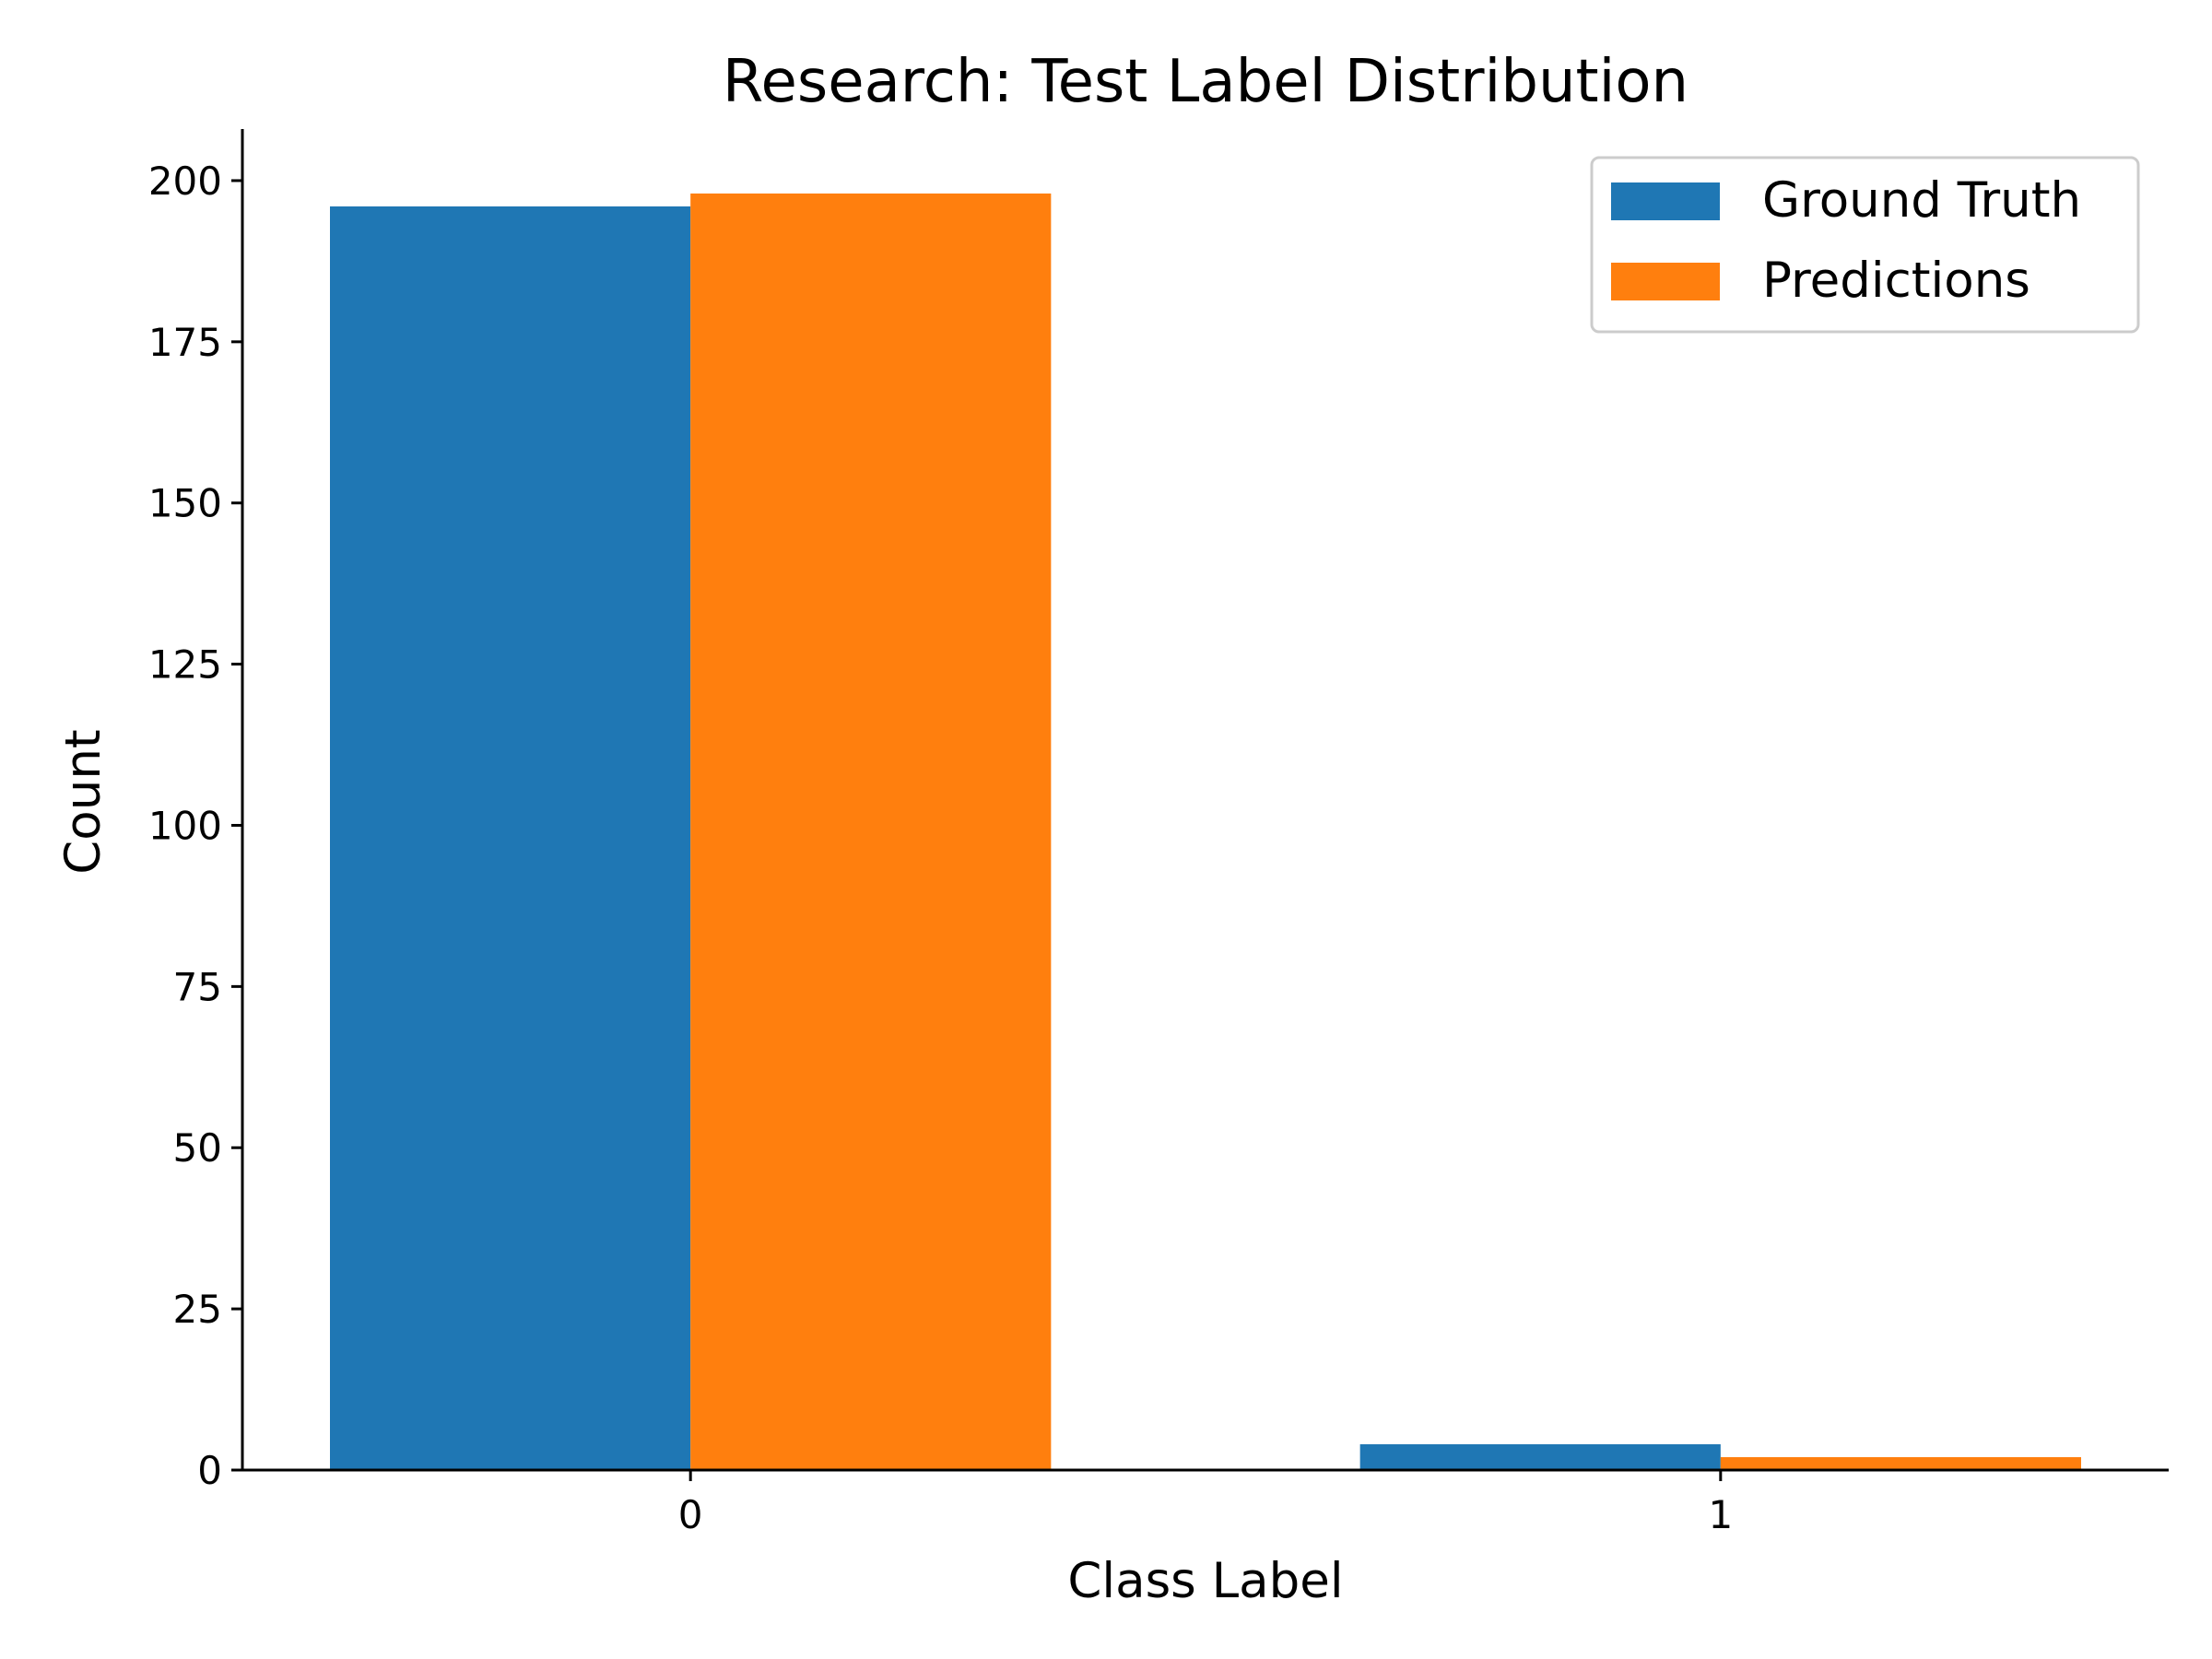  I want to click on legend-swatch-ground-truth, so click(1665, 201).